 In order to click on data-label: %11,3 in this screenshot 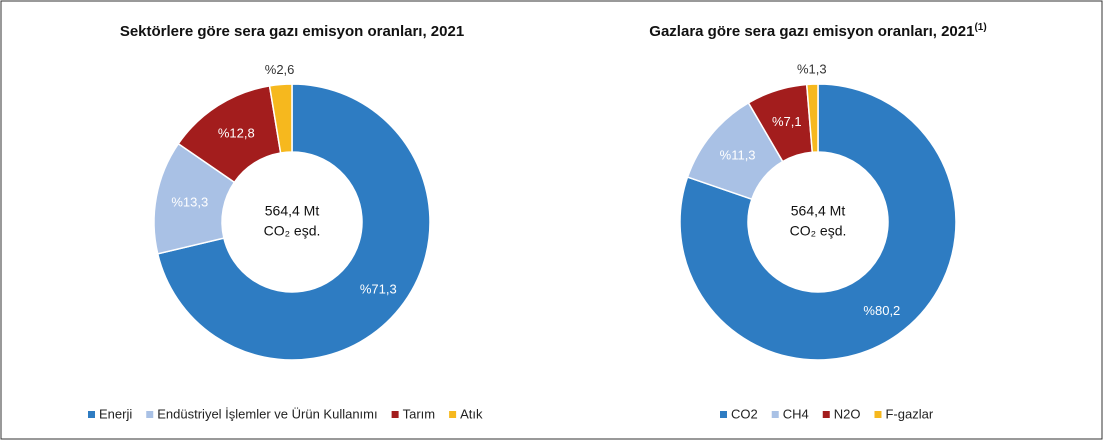, I will do `click(738, 154)`.